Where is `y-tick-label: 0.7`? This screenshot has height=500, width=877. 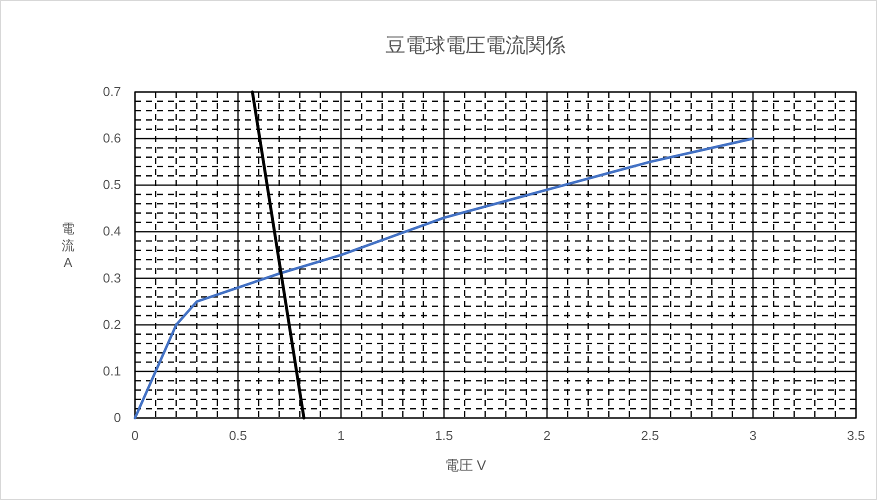
y-tick-label: 0.7 is located at coordinates (111, 91).